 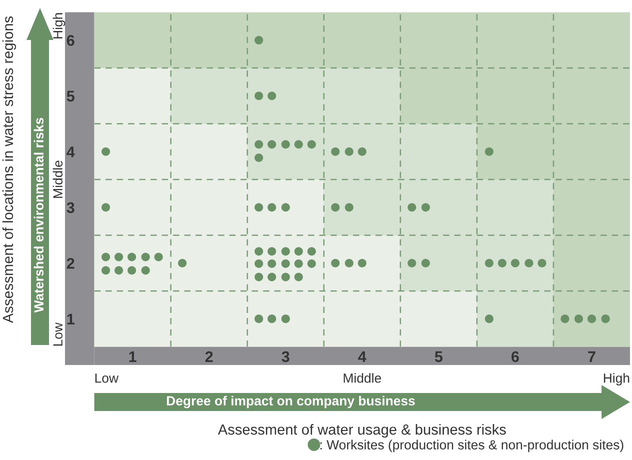 What do you see at coordinates (9, 170) in the screenshot?
I see `y-axis-title: Assessment of locations in water stress regions` at bounding box center [9, 170].